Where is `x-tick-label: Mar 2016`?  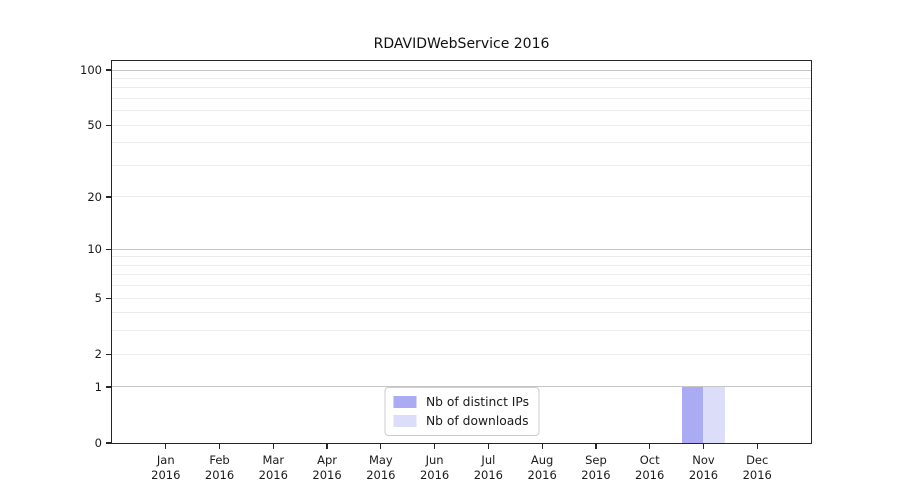
x-tick-label: Mar 2016 is located at coordinates (273, 468).